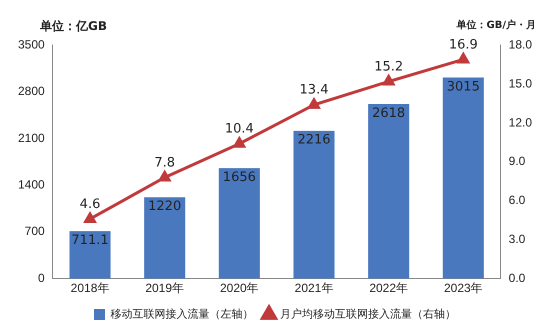 This screenshot has width=550, height=330. I want to click on y-axis-title: 单位：亿GB, so click(73, 26).